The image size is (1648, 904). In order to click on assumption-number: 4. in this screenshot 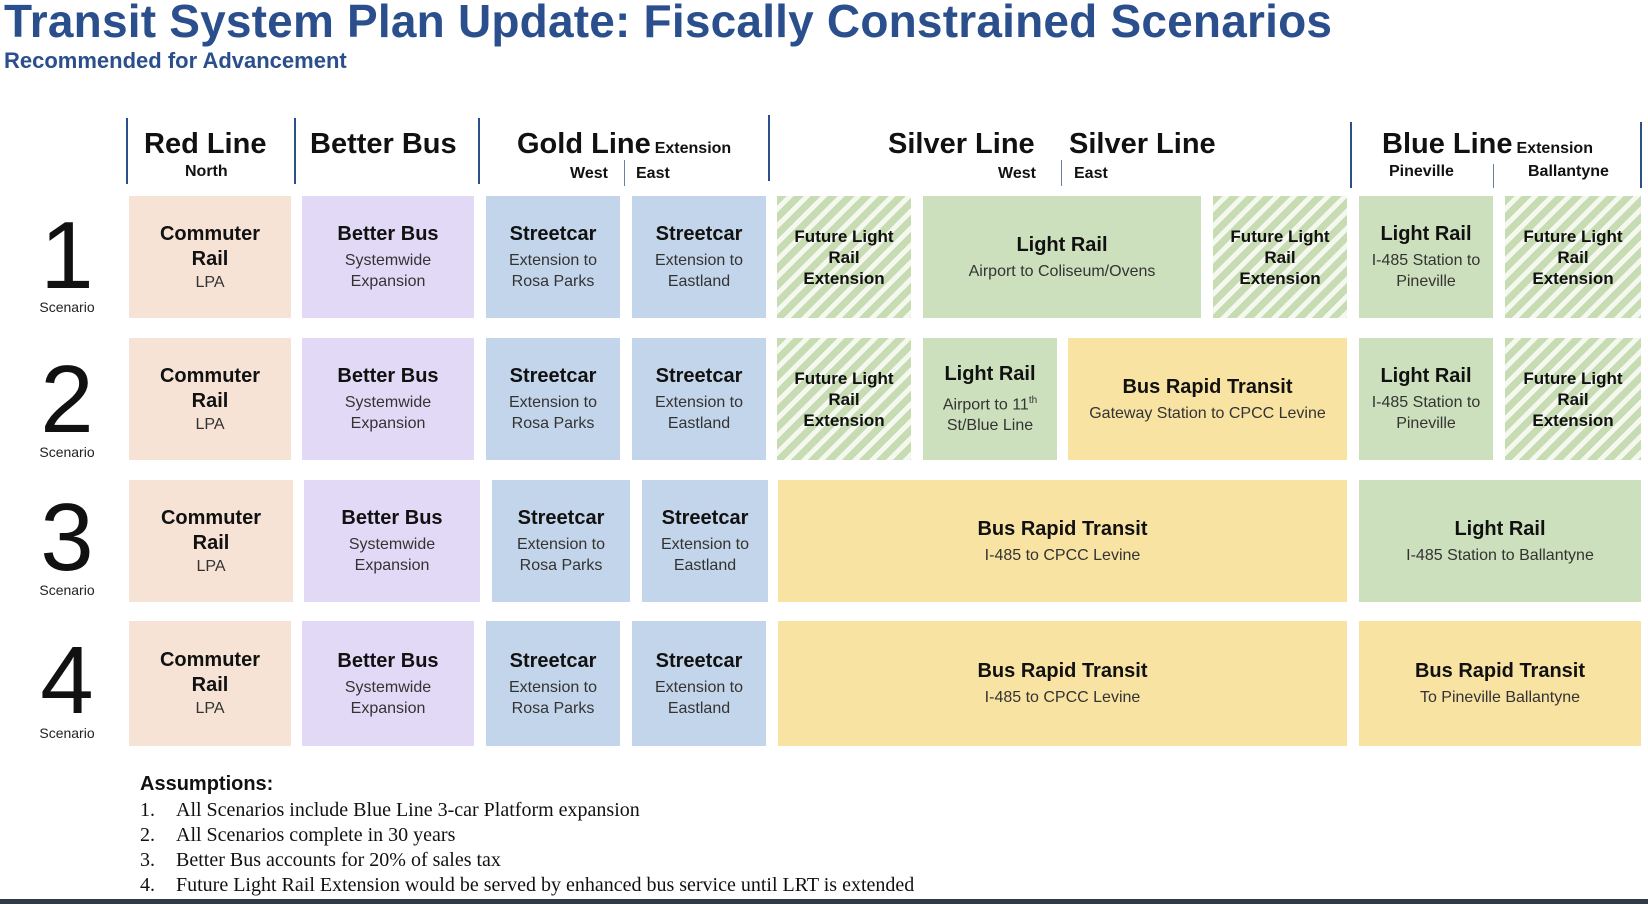, I will do `click(147, 885)`.